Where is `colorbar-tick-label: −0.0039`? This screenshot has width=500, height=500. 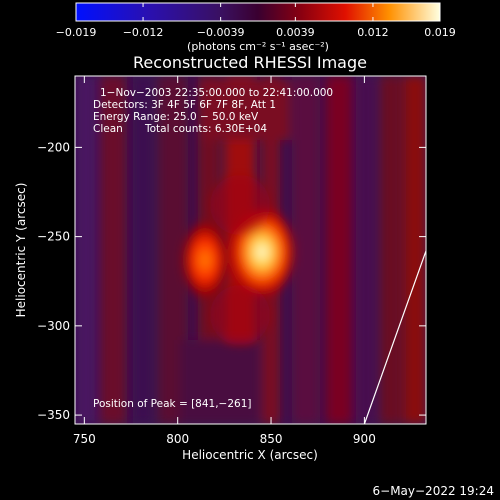 colorbar-tick-label: −0.0039 is located at coordinates (221, 32).